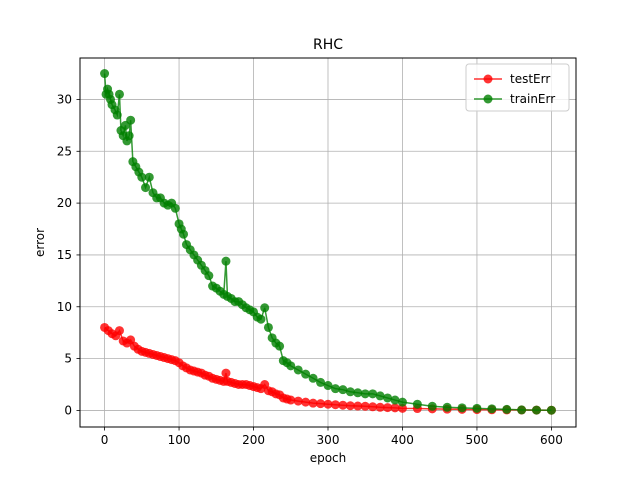 This screenshot has width=640, height=480. I want to click on y-tick-label: 0, so click(68, 410).